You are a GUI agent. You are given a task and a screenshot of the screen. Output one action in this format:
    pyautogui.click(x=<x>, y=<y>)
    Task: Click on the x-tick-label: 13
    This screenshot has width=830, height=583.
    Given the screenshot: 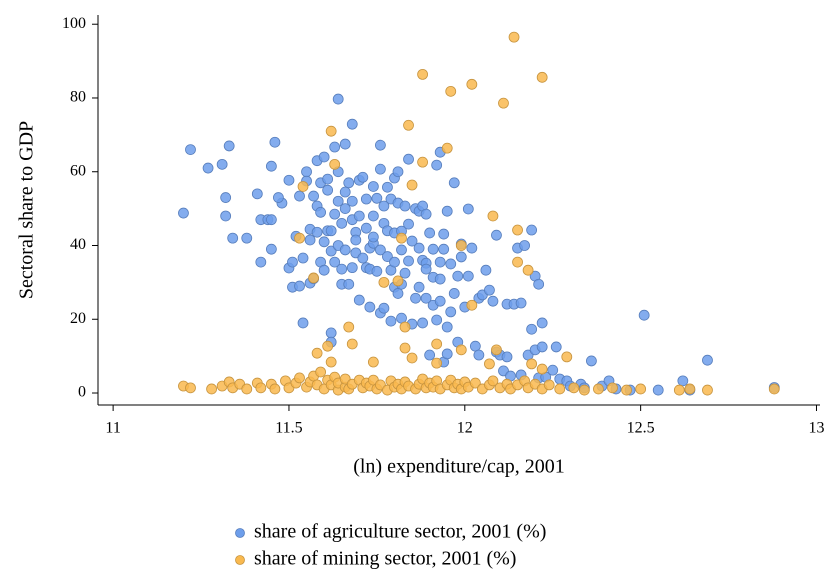 What is the action you would take?
    pyautogui.click(x=816, y=428)
    